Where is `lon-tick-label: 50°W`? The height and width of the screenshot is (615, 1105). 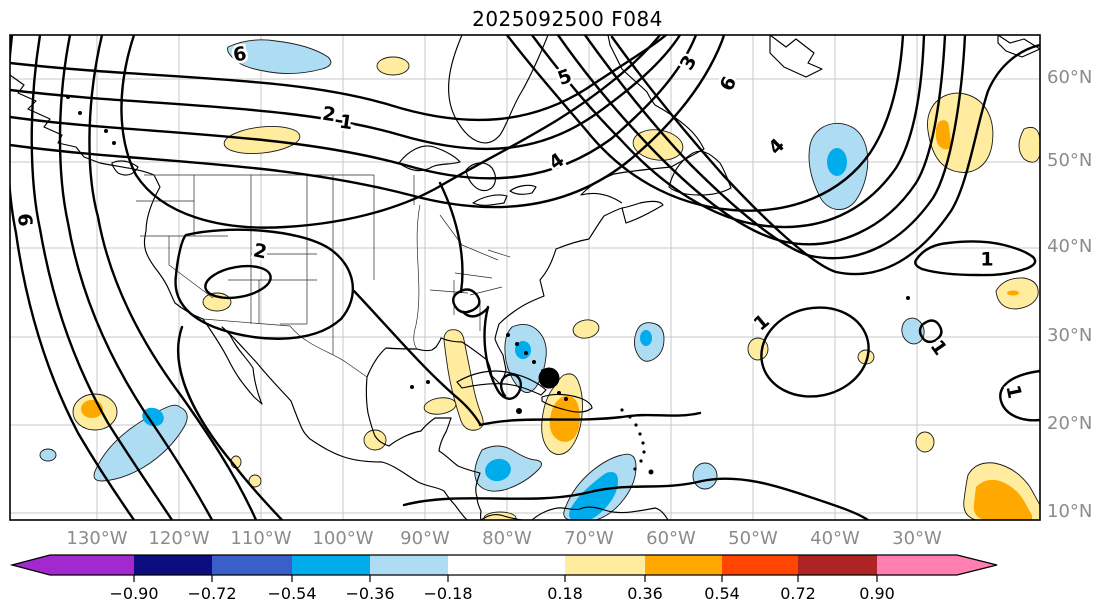
lon-tick-label: 50°W is located at coordinates (753, 538).